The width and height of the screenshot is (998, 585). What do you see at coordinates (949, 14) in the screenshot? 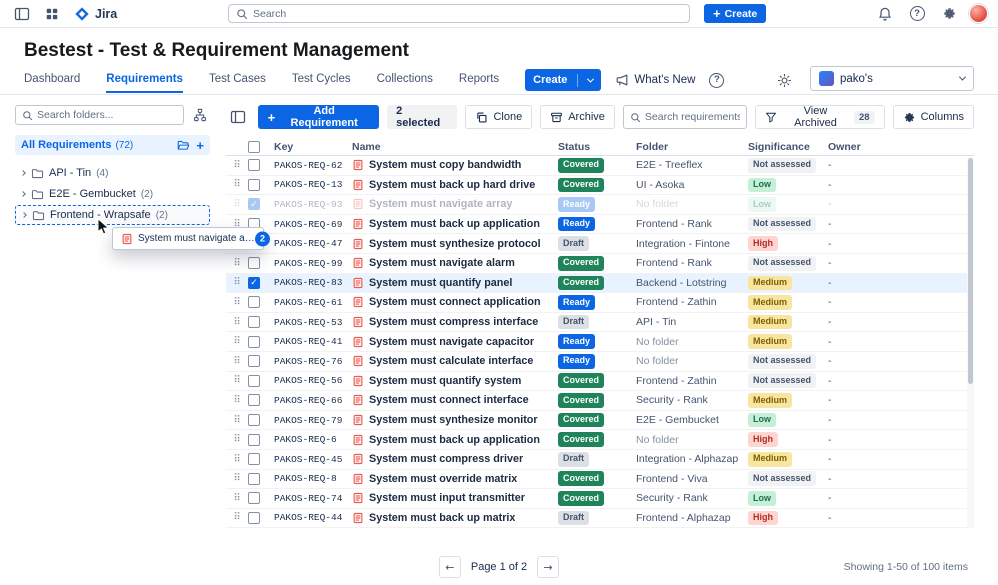
I see `settings-button` at bounding box center [949, 14].